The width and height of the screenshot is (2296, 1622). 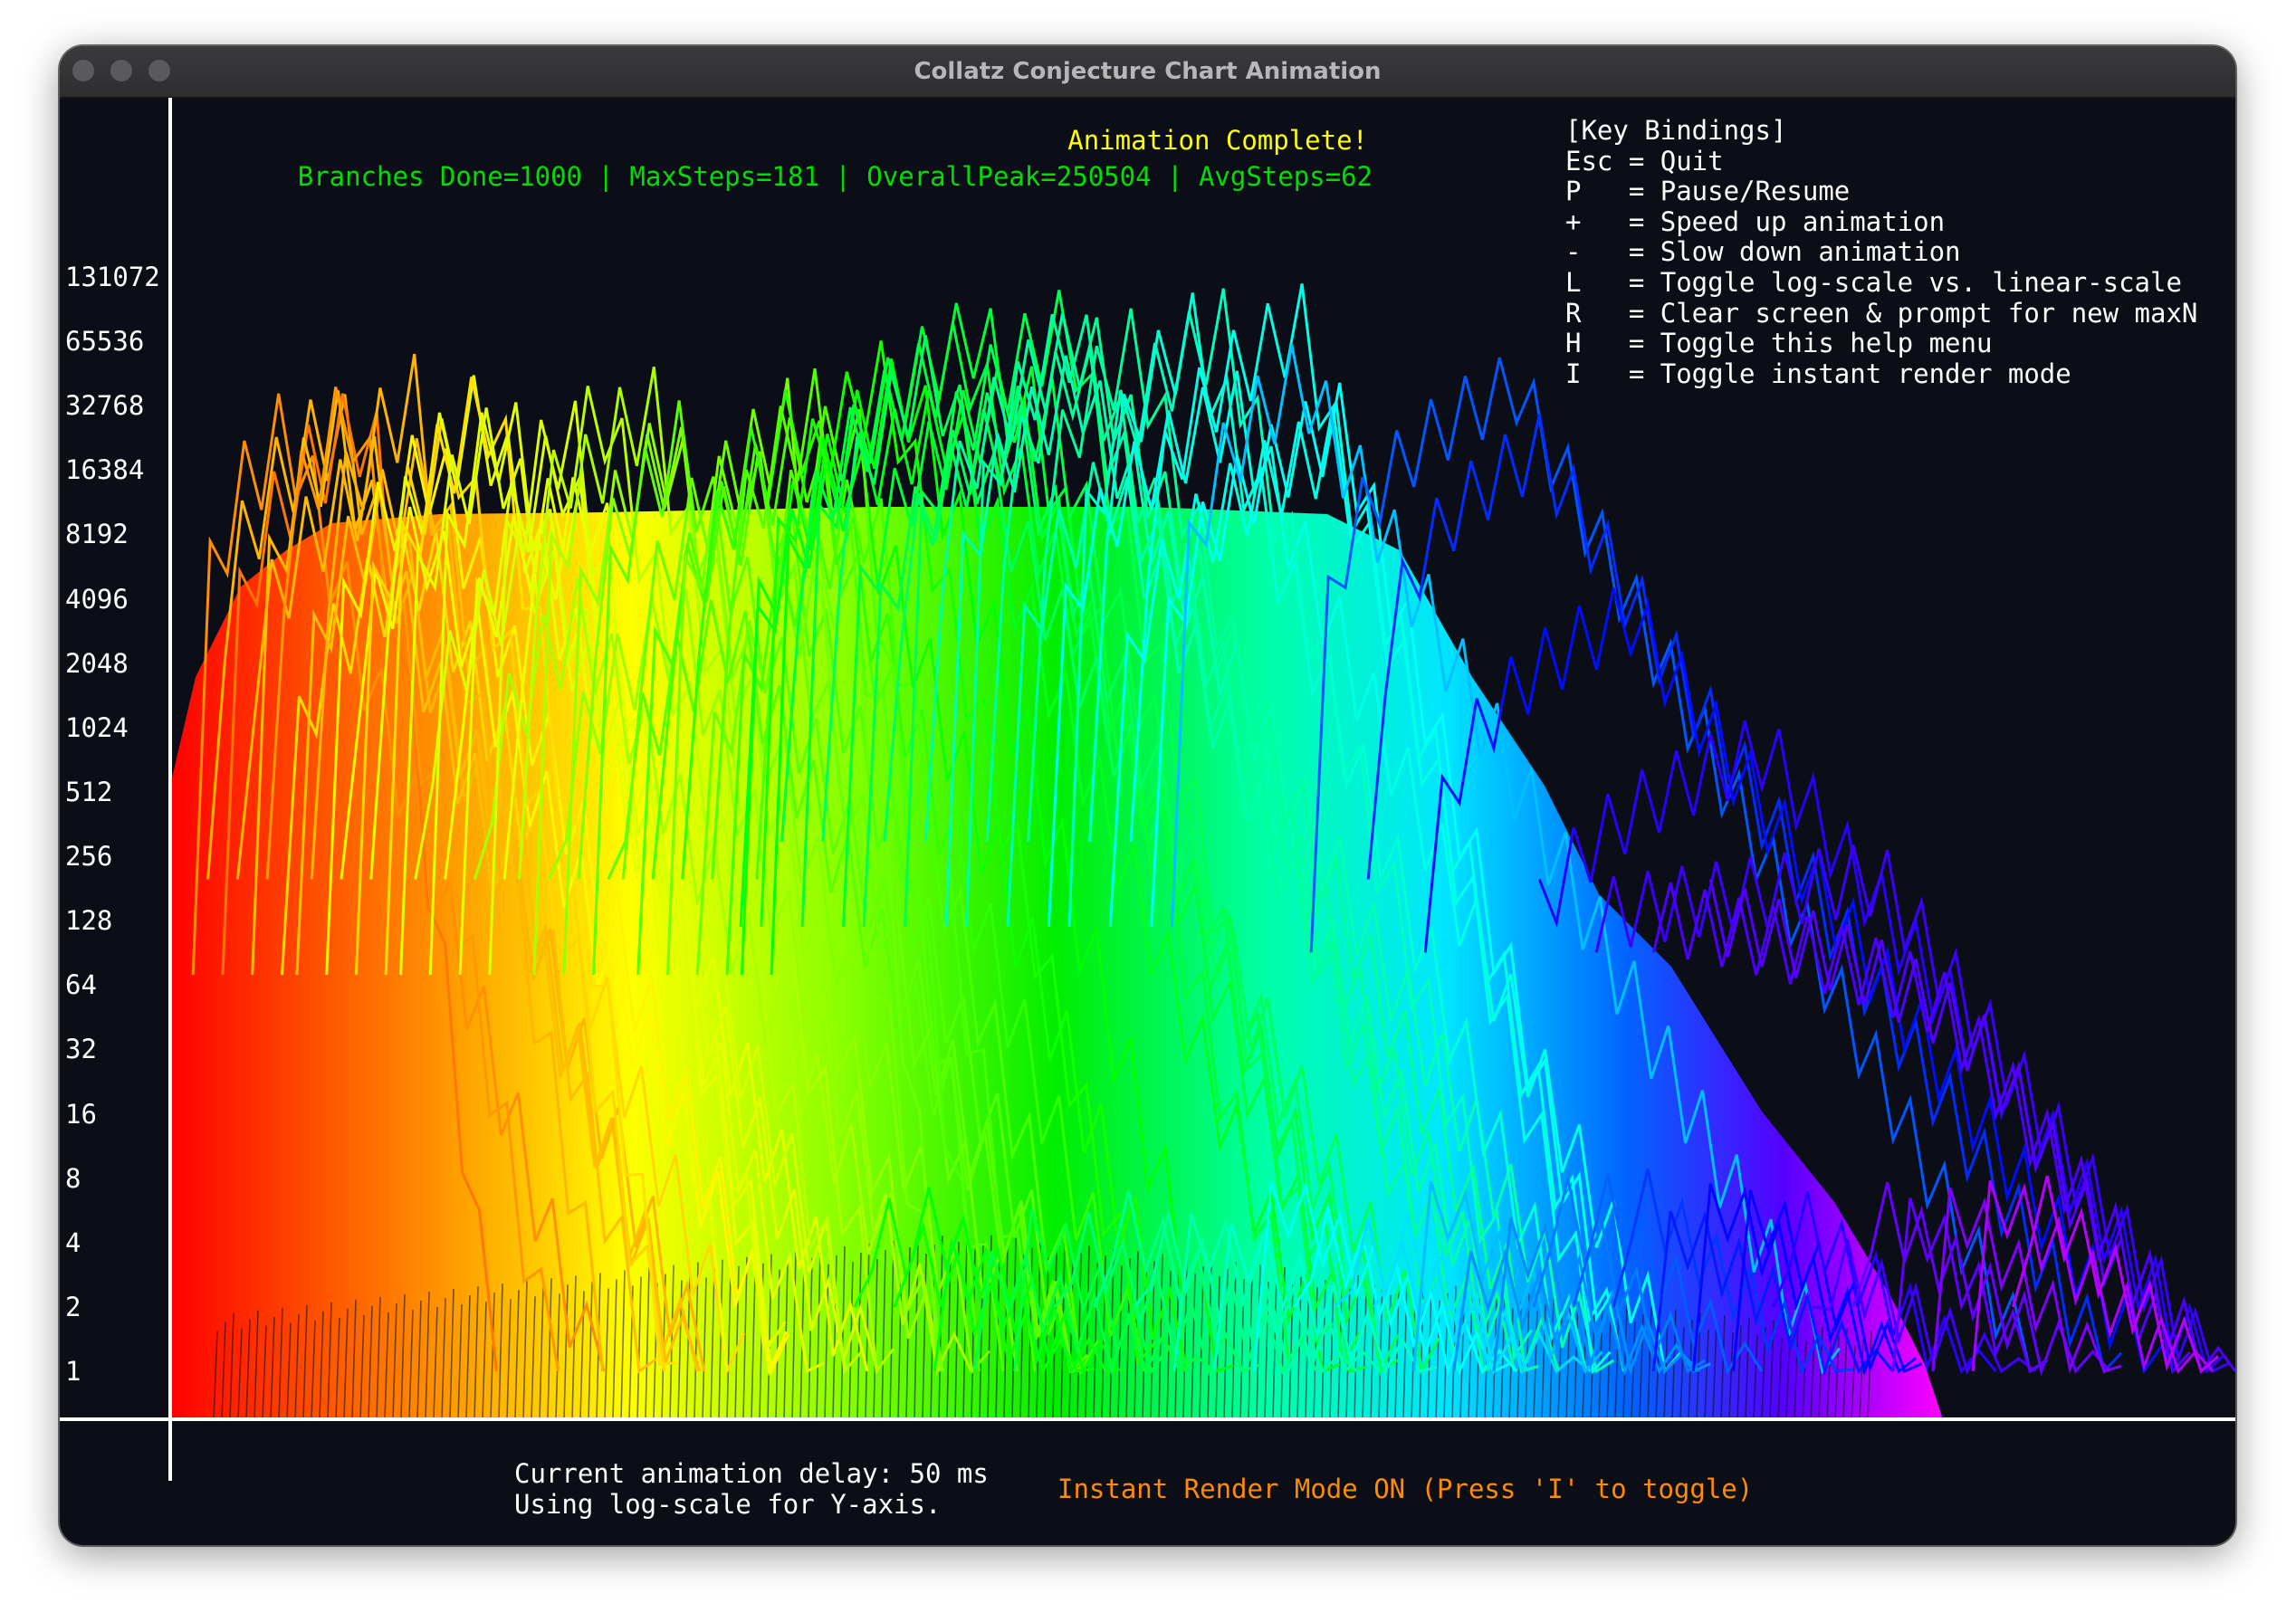 What do you see at coordinates (159, 70) in the screenshot?
I see `zoom-button` at bounding box center [159, 70].